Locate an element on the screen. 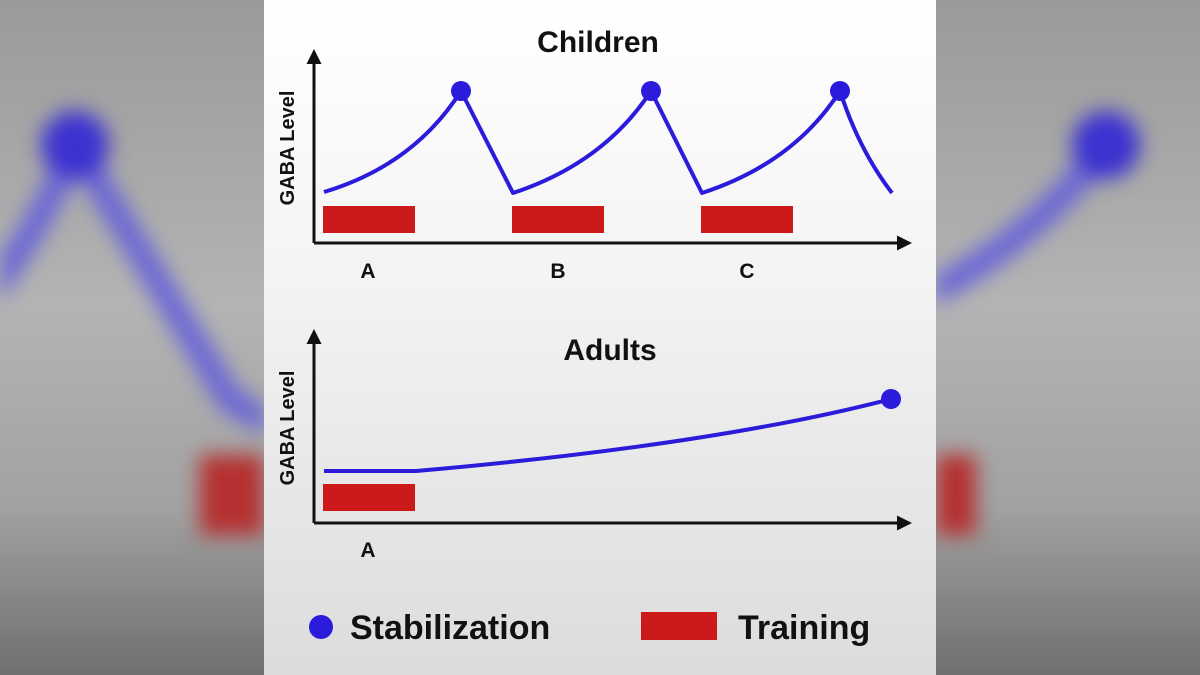 The width and height of the screenshot is (1200, 675). adults-y-axis-label: GABA Level is located at coordinates (288, 428).